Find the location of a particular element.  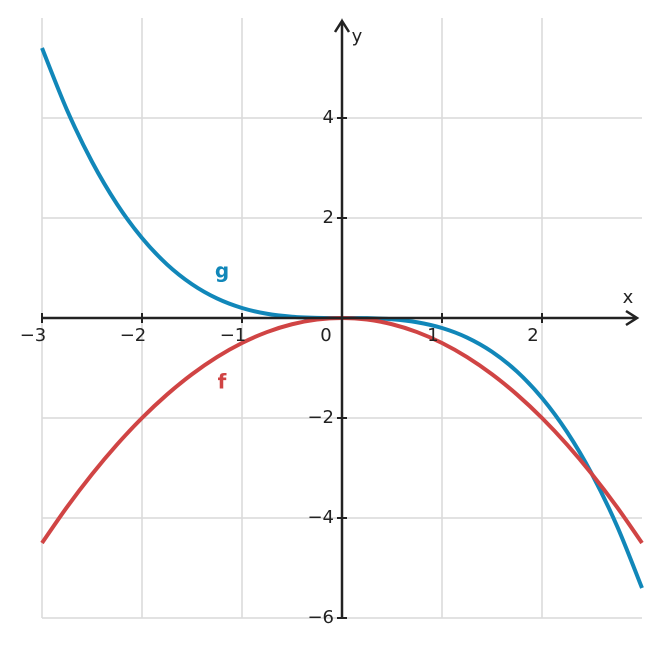

x-axis-arrow is located at coordinates (632, 318).